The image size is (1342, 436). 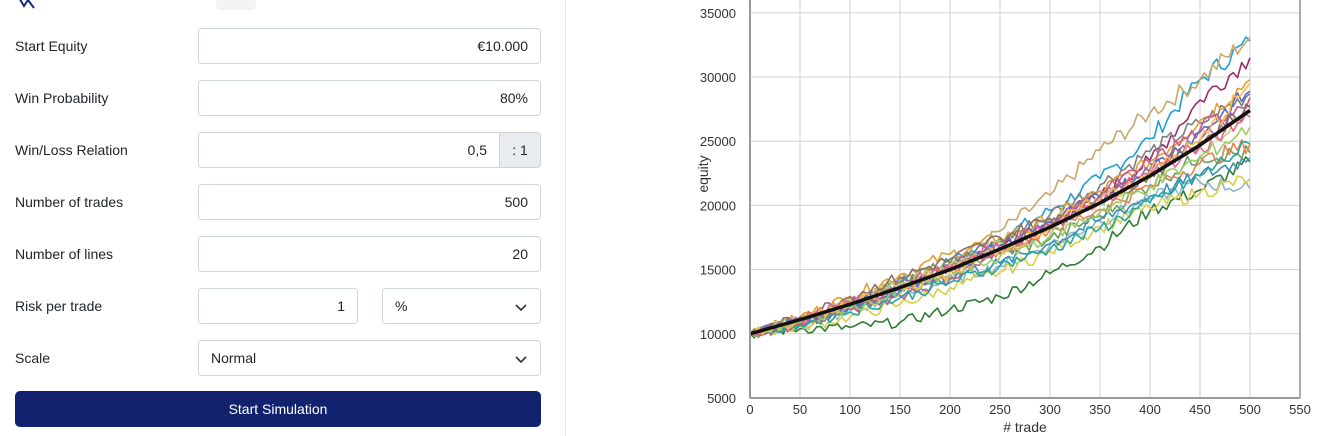 I want to click on win-loss-relation-row: Win/Loss Relation 0,5 : 1, so click(x=278, y=150).